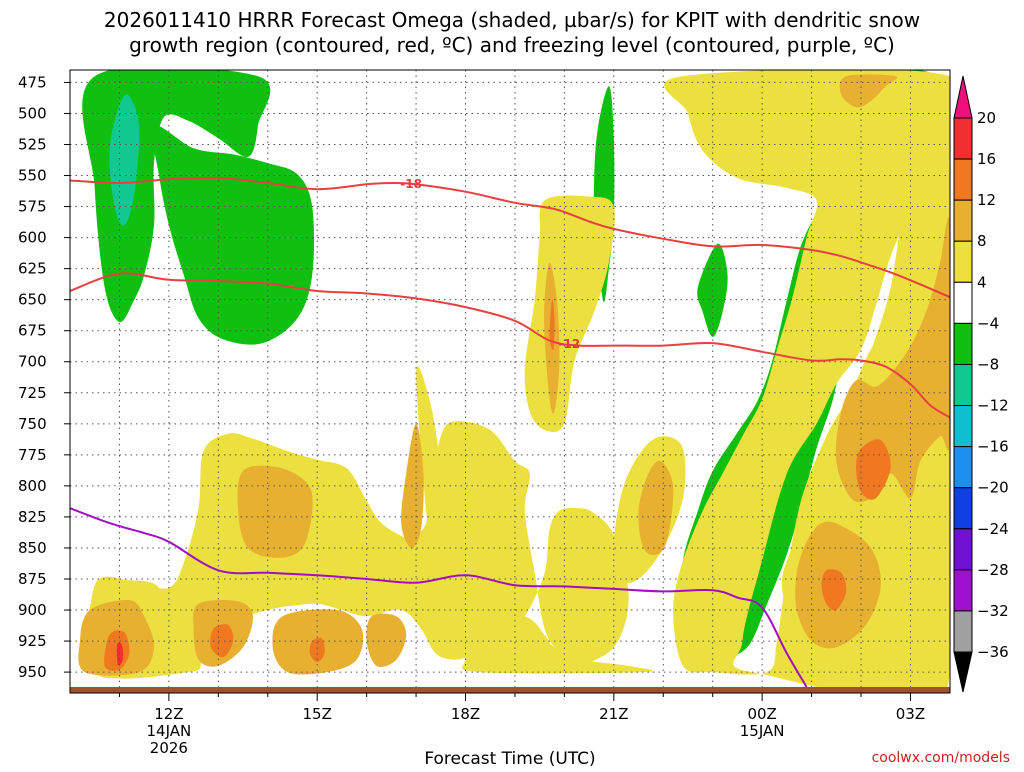  Describe the element at coordinates (32, 548) in the screenshot. I see `y-tick-label-850: 850` at that location.